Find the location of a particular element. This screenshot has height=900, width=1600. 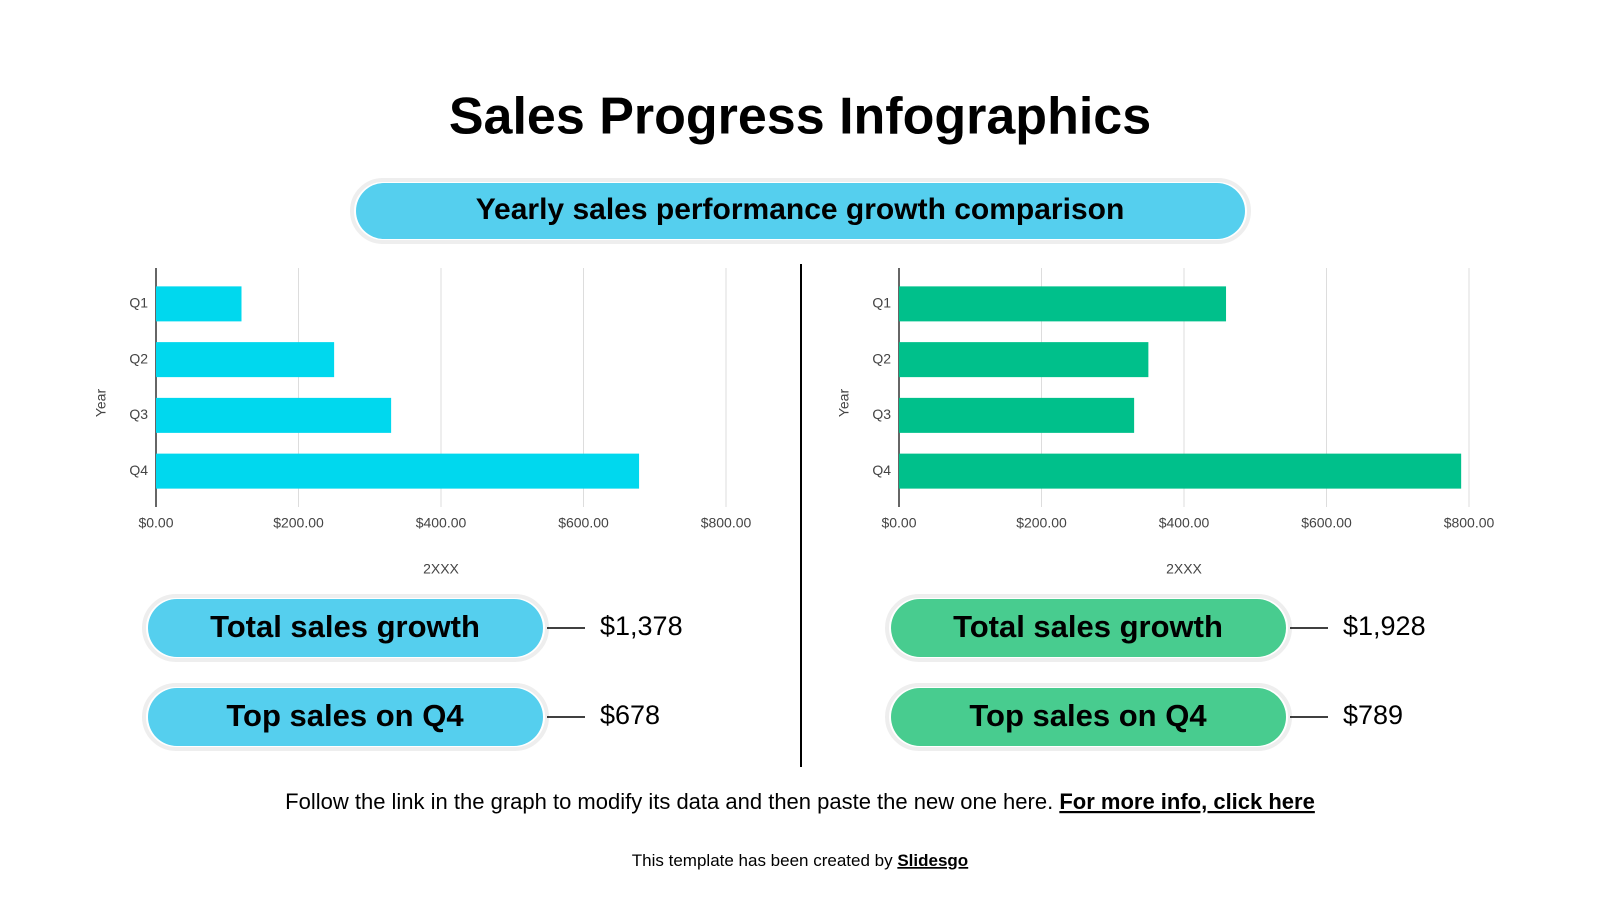

stat-value: $1,378 is located at coordinates (641, 626).